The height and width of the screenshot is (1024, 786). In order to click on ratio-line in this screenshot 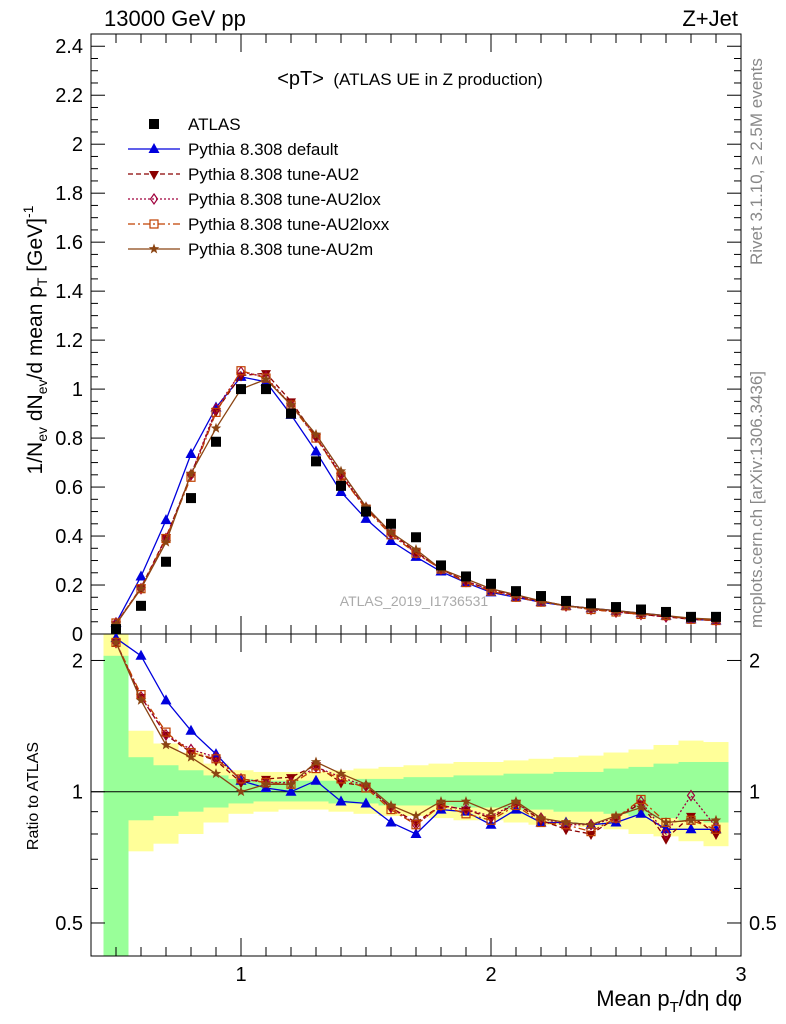, I will do `click(416, 739)`.